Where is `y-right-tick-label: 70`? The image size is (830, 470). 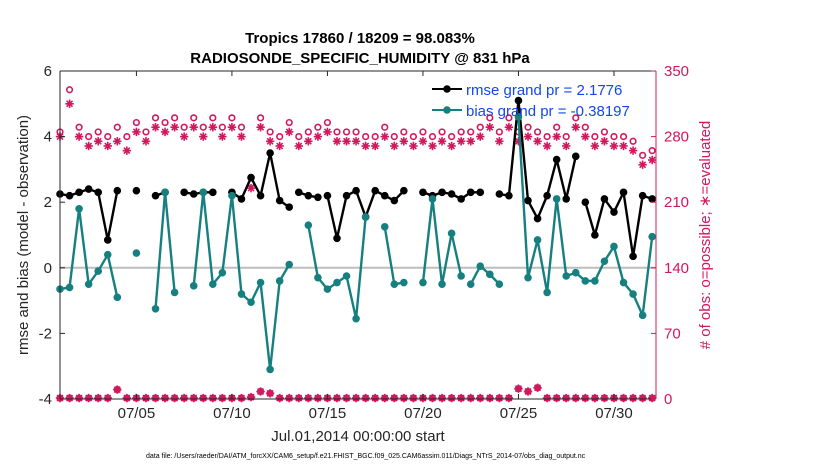 y-right-tick-label: 70 is located at coordinates (672, 333).